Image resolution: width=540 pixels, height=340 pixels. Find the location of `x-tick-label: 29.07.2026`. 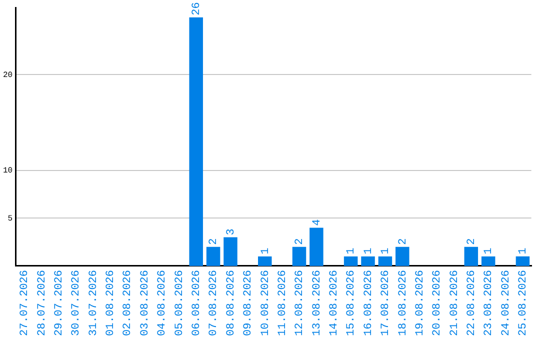

x-tick-label: 29.07.2026 is located at coordinates (59, 303).